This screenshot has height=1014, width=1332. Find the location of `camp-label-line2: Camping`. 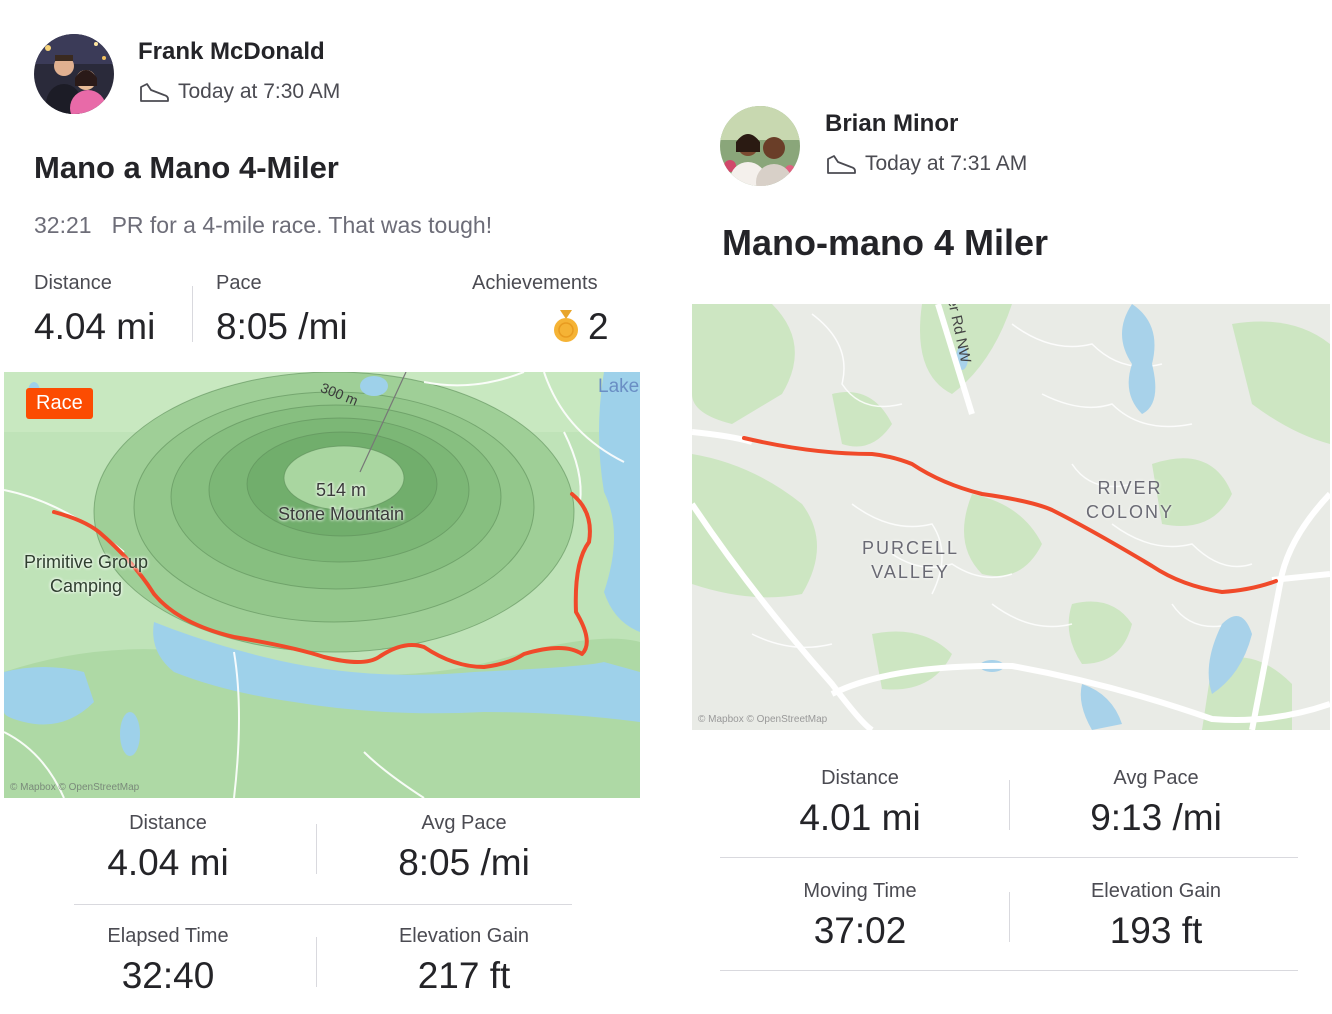

camp-label-line2: Camping is located at coordinates (86, 586).